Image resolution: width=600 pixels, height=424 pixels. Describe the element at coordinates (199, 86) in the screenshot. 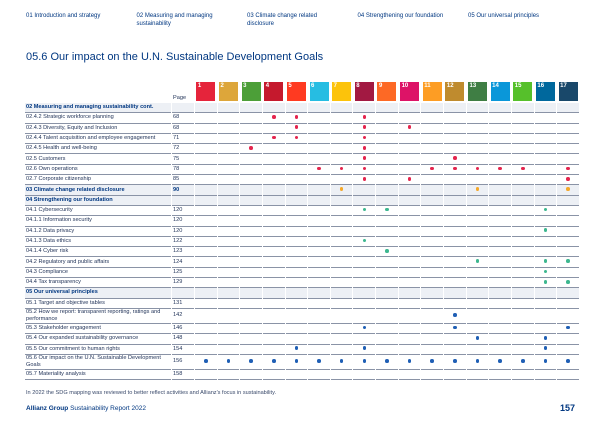

I see `sdg-number: 1` at that location.